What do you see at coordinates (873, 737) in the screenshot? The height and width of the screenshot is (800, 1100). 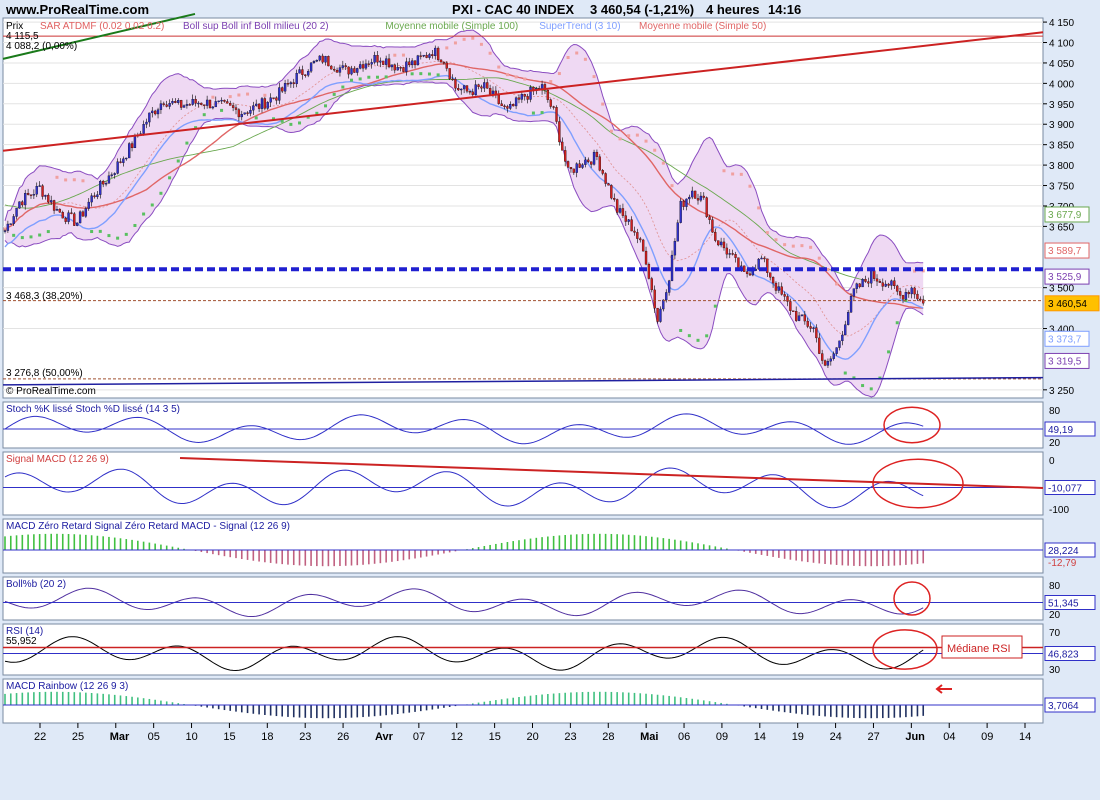 I see `date-tick-label: 27` at bounding box center [873, 737].